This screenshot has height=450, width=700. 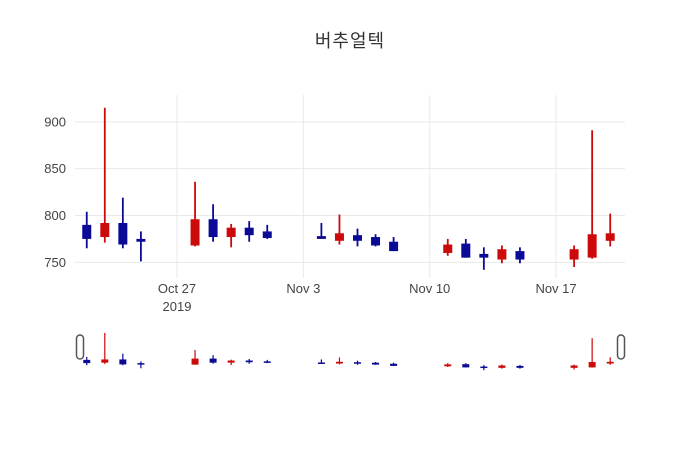 I want to click on y-axis: 900 850 800 750, so click(x=55, y=192).